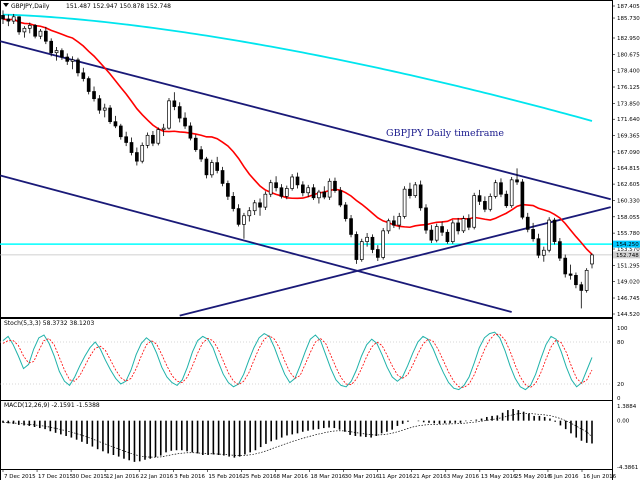 The height and width of the screenshot is (480, 640). I want to click on price-tick-label: 162.605, so click(628, 185).